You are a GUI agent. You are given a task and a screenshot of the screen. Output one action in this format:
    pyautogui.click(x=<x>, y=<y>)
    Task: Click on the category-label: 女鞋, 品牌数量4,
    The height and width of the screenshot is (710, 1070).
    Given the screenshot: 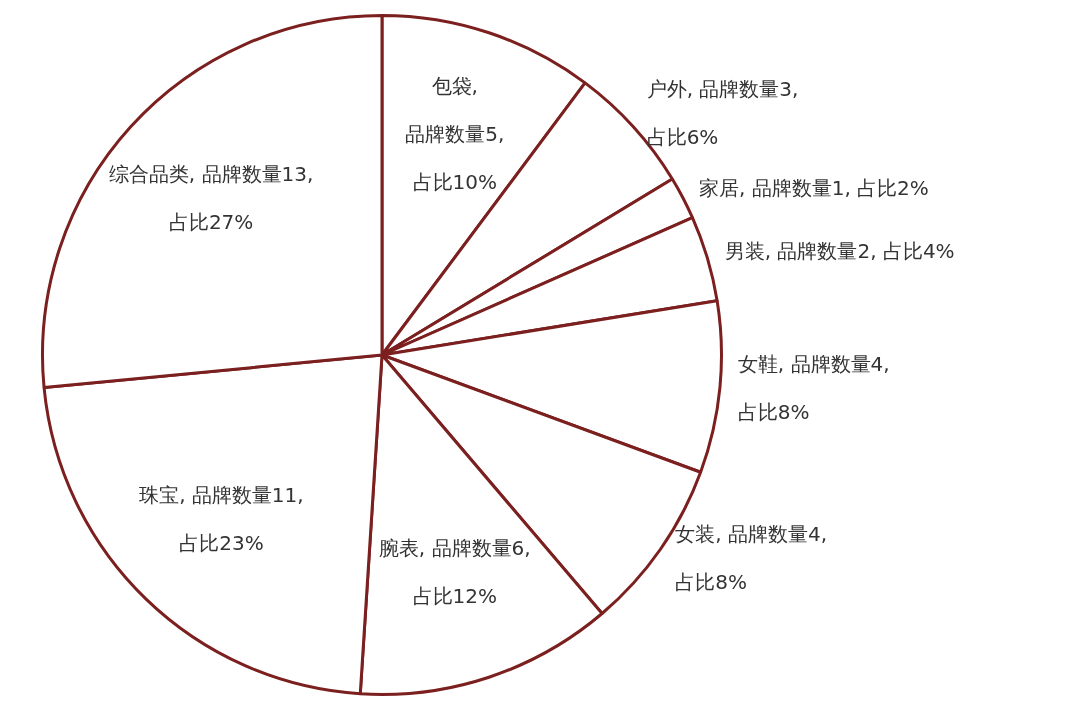 What is the action you would take?
    pyautogui.click(x=813, y=363)
    